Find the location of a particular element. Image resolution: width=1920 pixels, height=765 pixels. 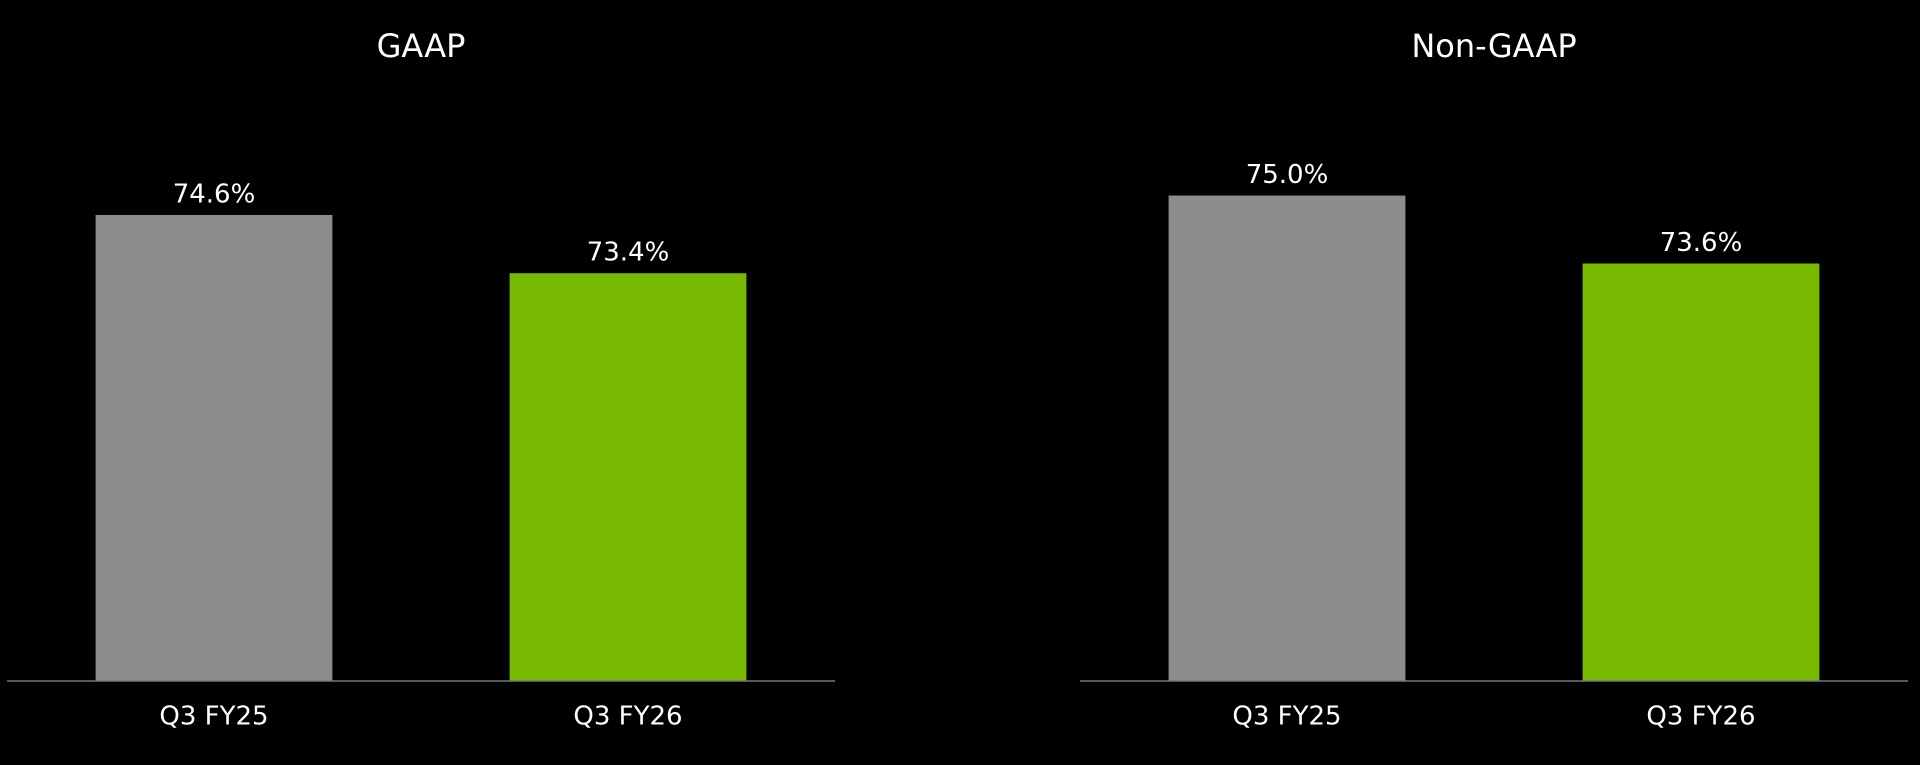

value-label: 75.0% is located at coordinates (1287, 175).